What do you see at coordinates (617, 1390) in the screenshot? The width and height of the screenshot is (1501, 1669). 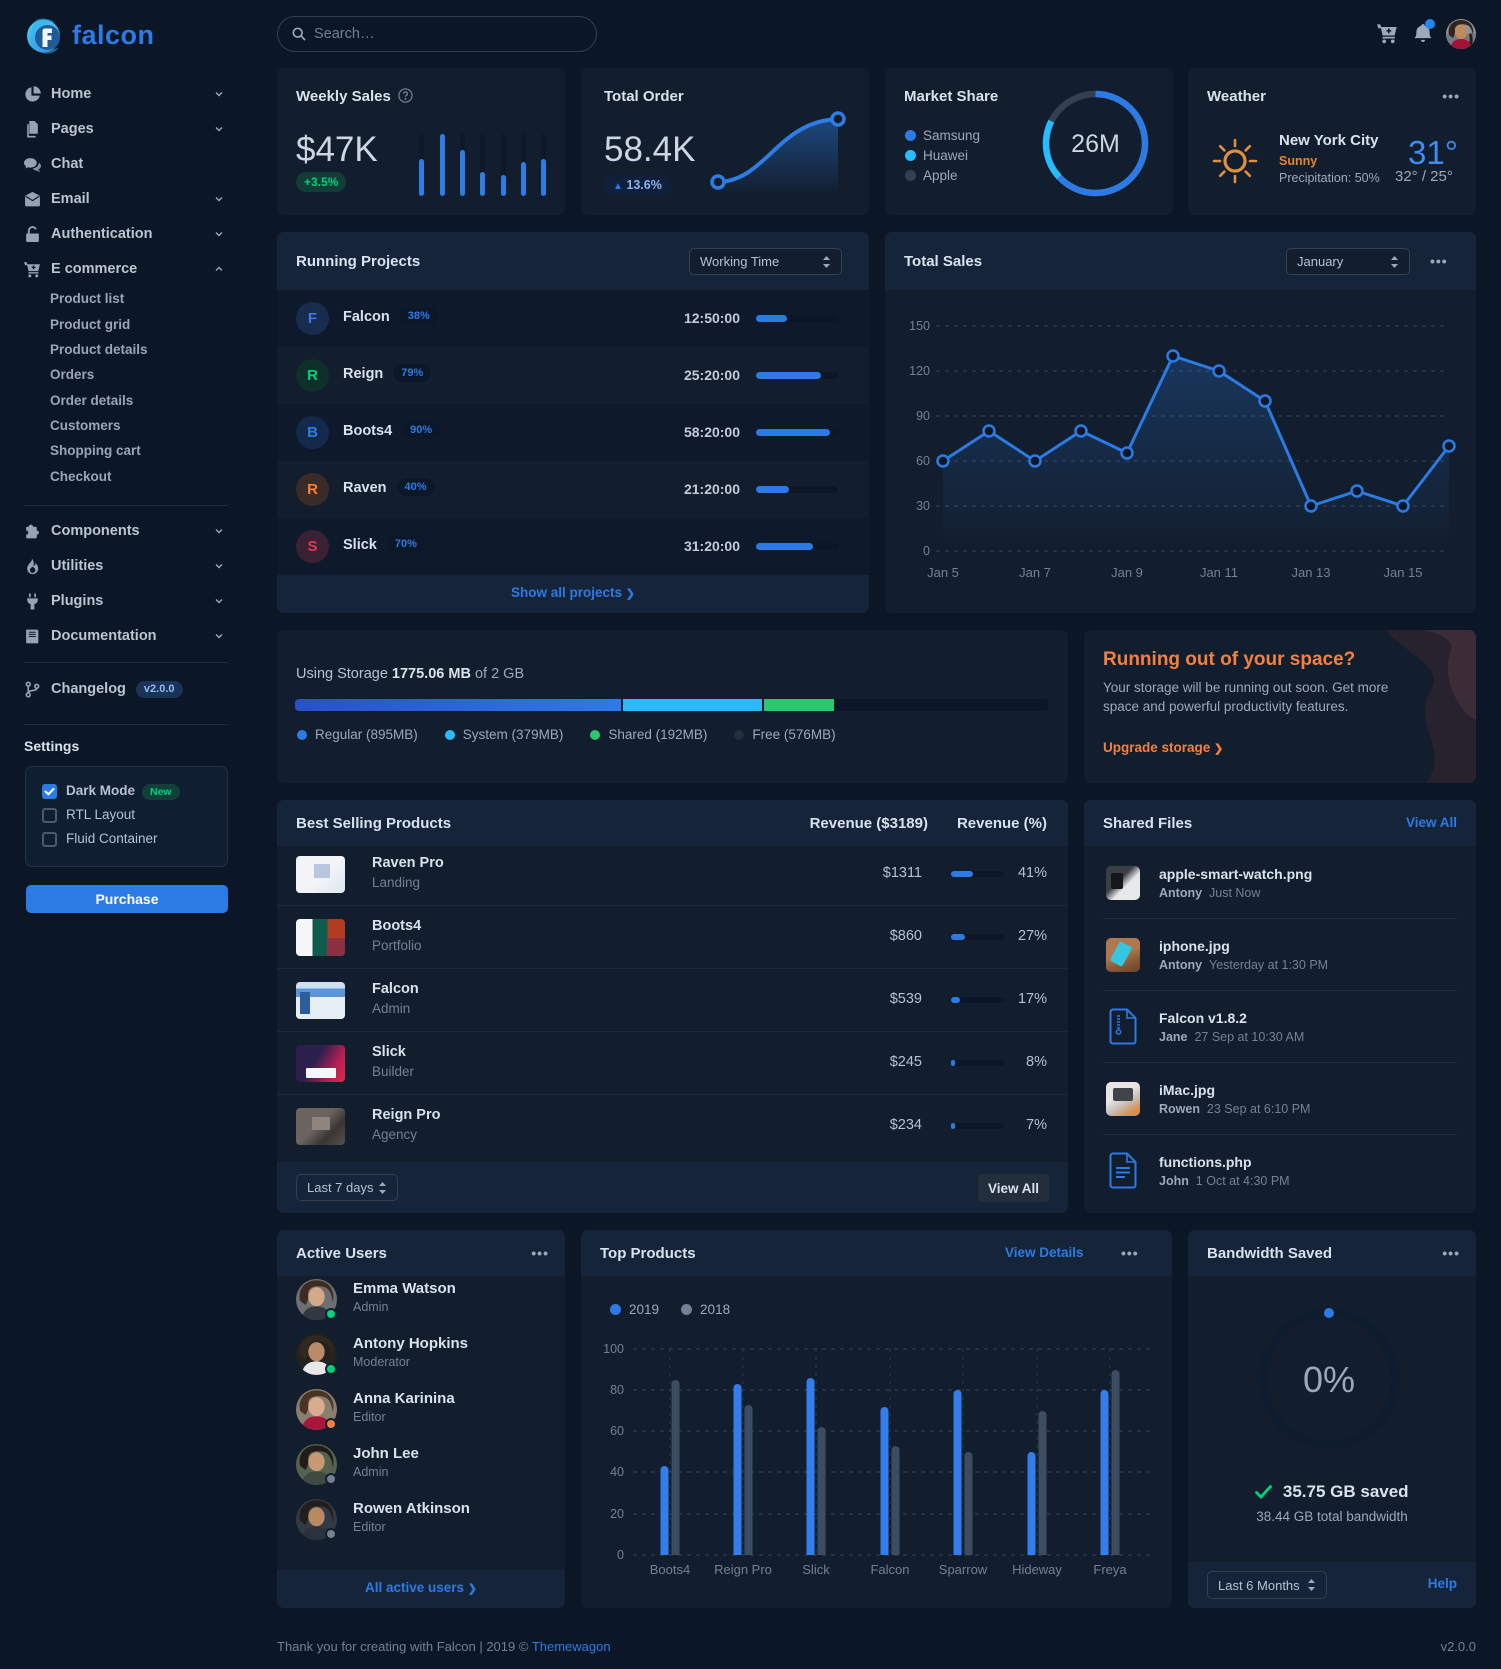 I see `svg-text: 80` at bounding box center [617, 1390].